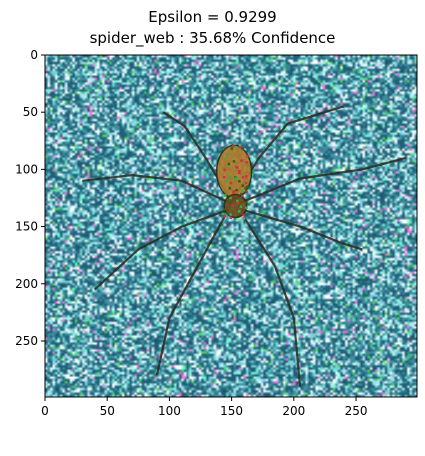 The width and height of the screenshot is (425, 456). What do you see at coordinates (26, 341) in the screenshot?
I see `y-tick-label: 250` at bounding box center [26, 341].